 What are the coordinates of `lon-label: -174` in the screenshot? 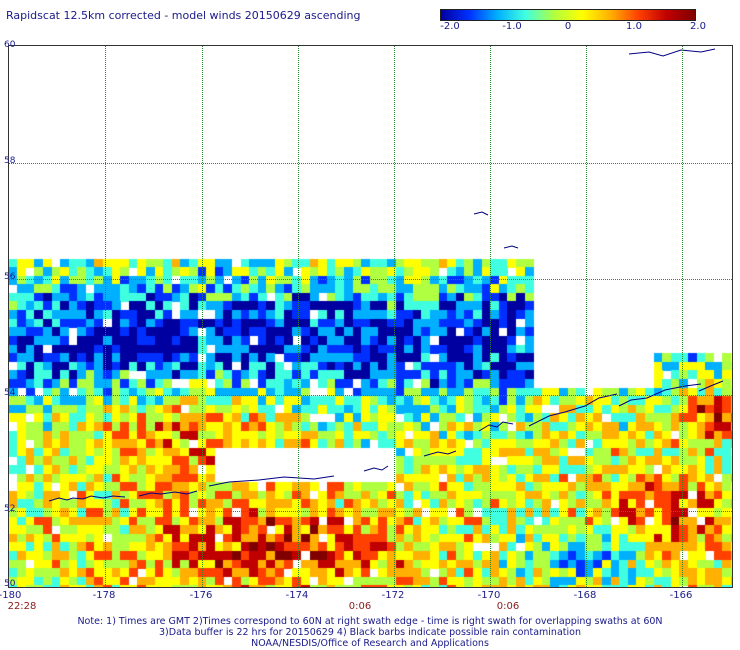 It's located at (297, 595).